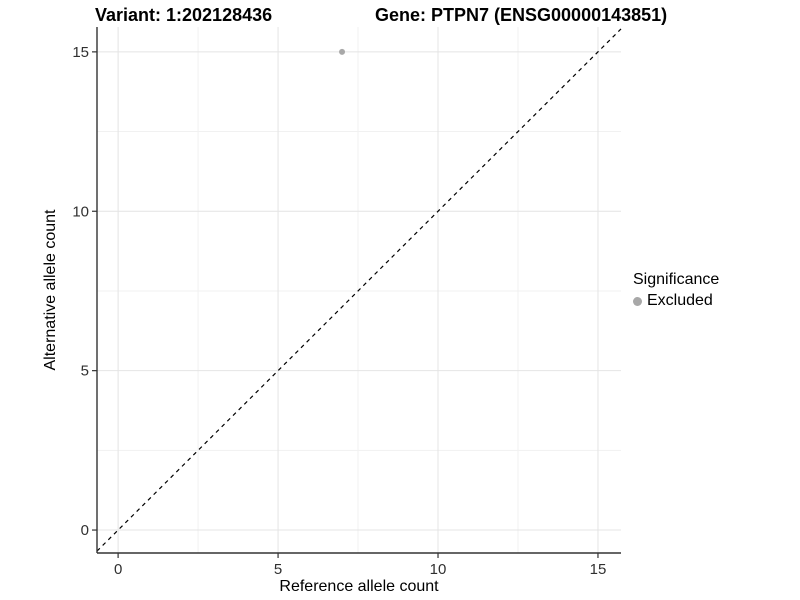  What do you see at coordinates (521, 15) in the screenshot?
I see `gene-title: Gene: PTPN7 (ENSG00000143851)` at bounding box center [521, 15].